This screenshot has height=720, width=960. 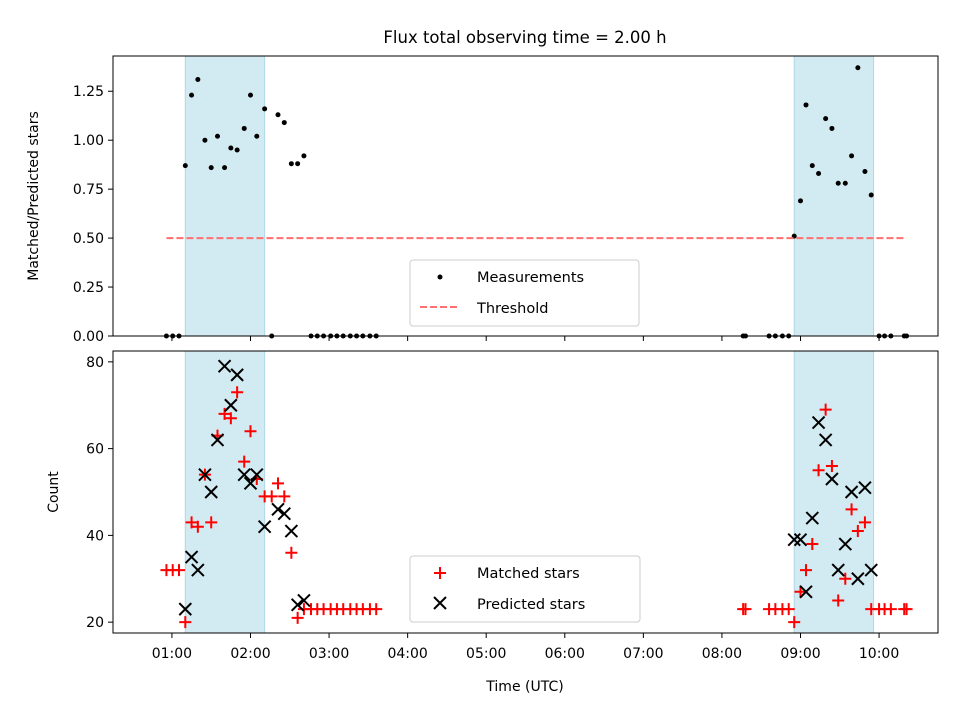 I want to click on legend-matched-marker, so click(x=440, y=573).